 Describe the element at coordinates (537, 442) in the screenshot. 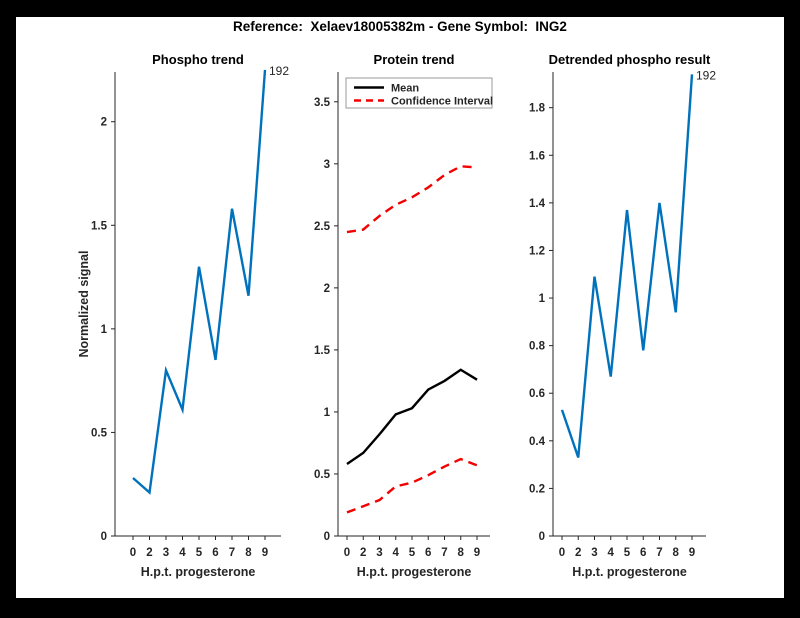

I see `y-tick-label: 0.4` at that location.